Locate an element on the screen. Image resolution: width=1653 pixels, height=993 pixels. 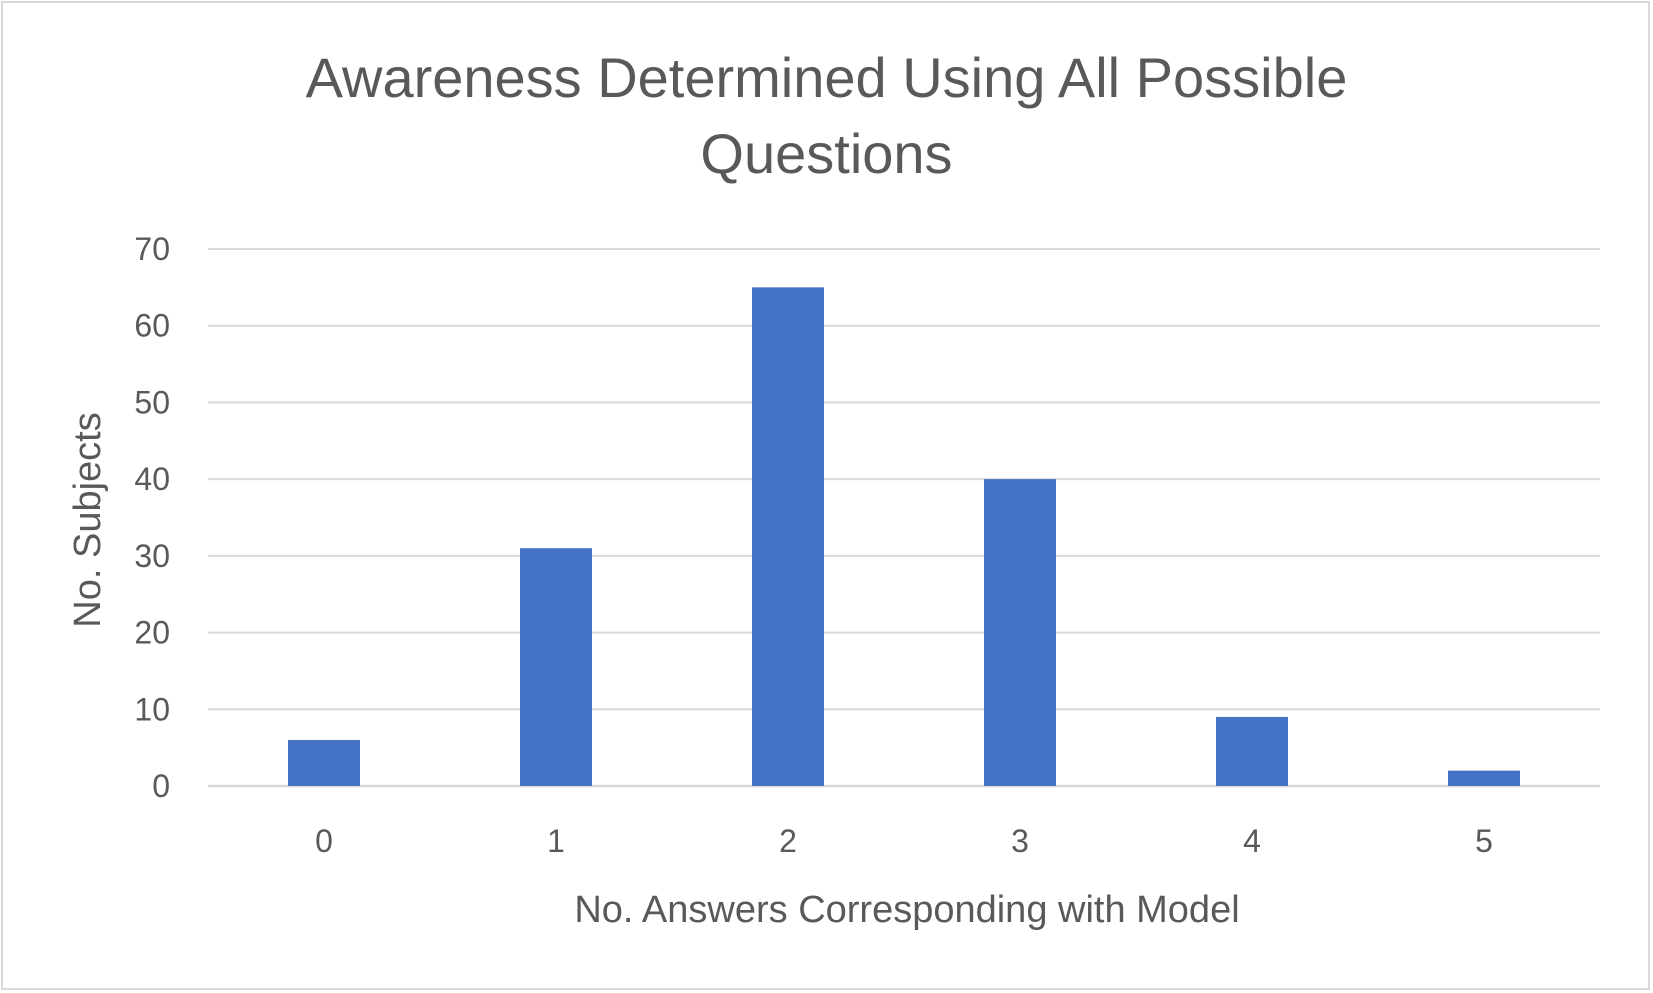
x-tick-label: 1 is located at coordinates (556, 841).